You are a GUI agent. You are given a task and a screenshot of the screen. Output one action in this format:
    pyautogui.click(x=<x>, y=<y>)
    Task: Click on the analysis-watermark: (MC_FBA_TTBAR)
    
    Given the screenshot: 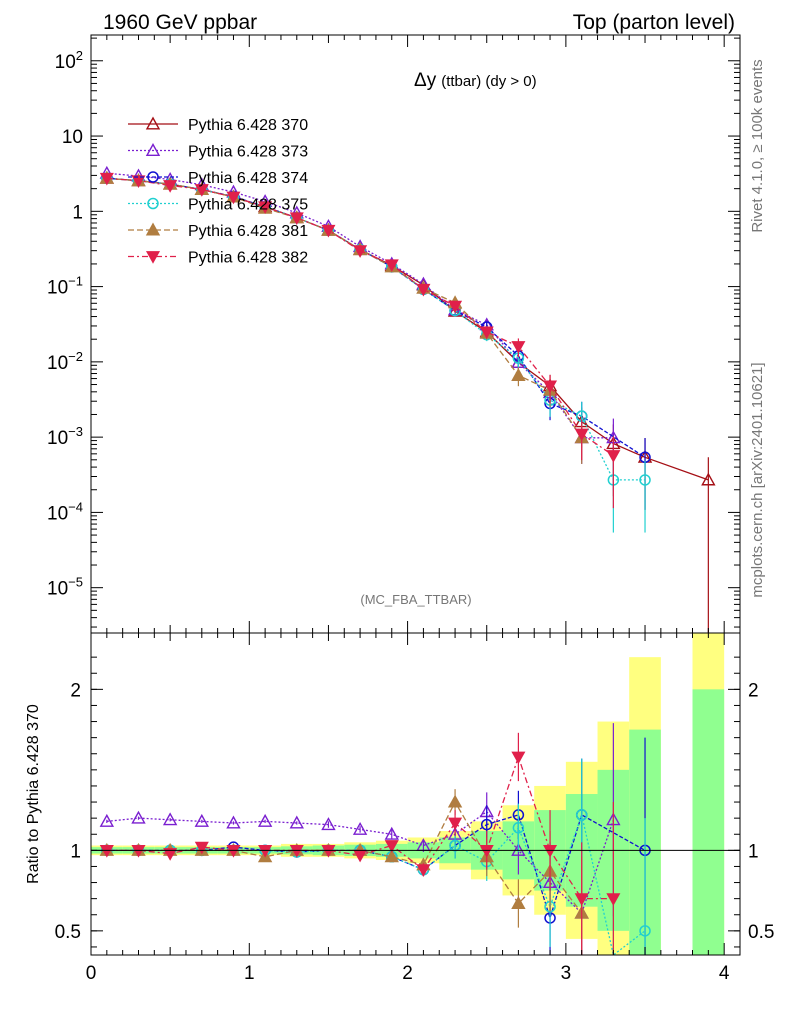 What is the action you would take?
    pyautogui.click(x=415, y=599)
    